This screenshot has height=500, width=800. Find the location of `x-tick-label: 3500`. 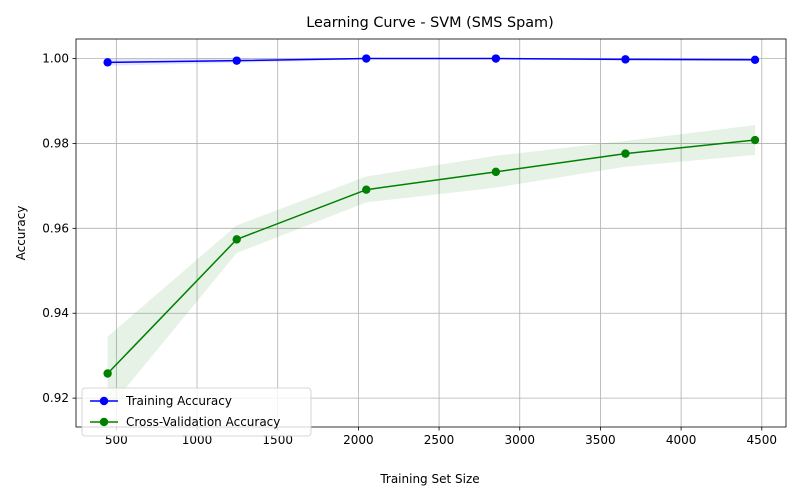

x-tick-label: 3500 is located at coordinates (600, 440).